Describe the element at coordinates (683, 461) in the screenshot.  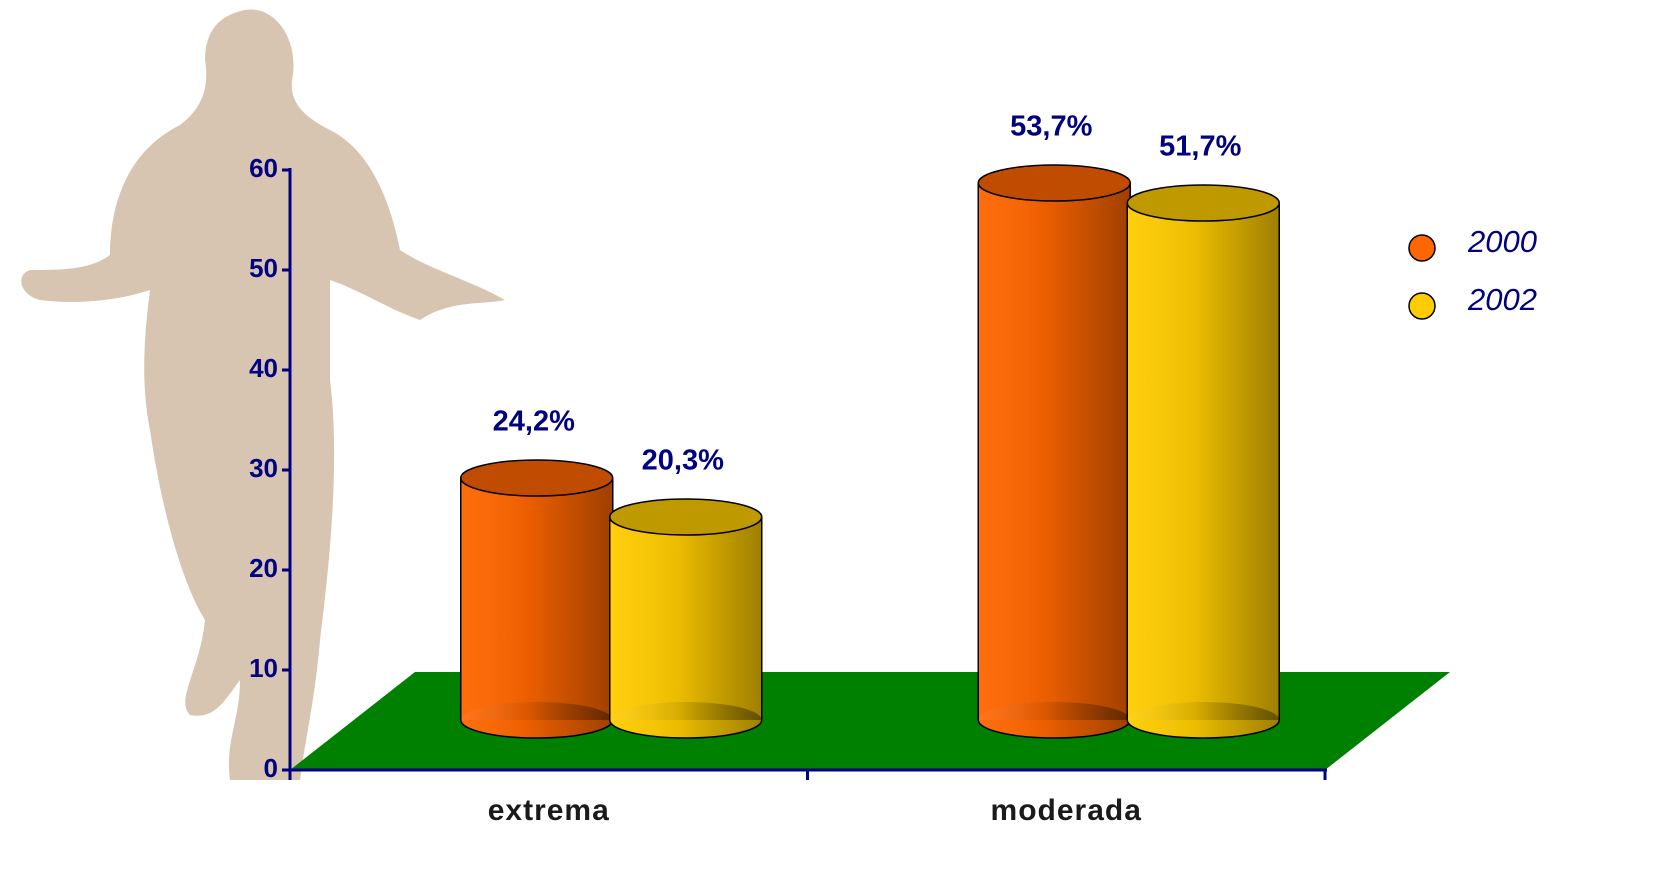
I see `value-label: 20,3%` at that location.